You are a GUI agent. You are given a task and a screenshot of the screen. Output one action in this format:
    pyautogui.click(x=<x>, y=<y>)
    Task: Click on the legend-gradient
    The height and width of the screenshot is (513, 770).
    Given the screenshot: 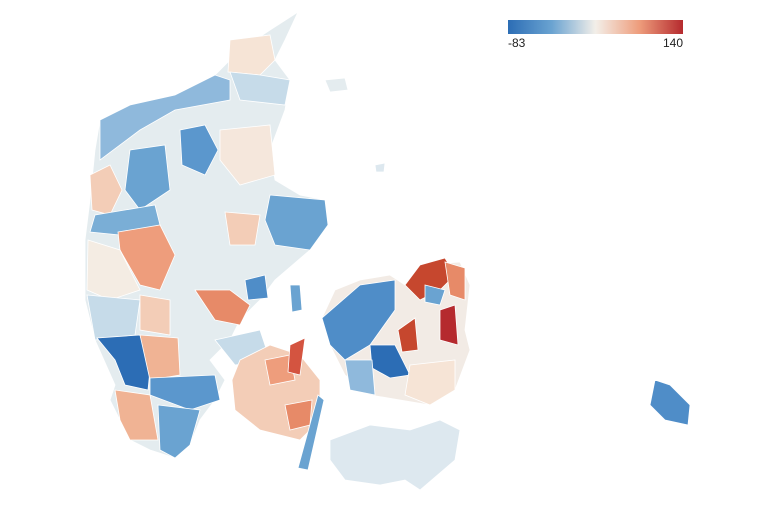 What is the action you would take?
    pyautogui.click(x=595, y=27)
    